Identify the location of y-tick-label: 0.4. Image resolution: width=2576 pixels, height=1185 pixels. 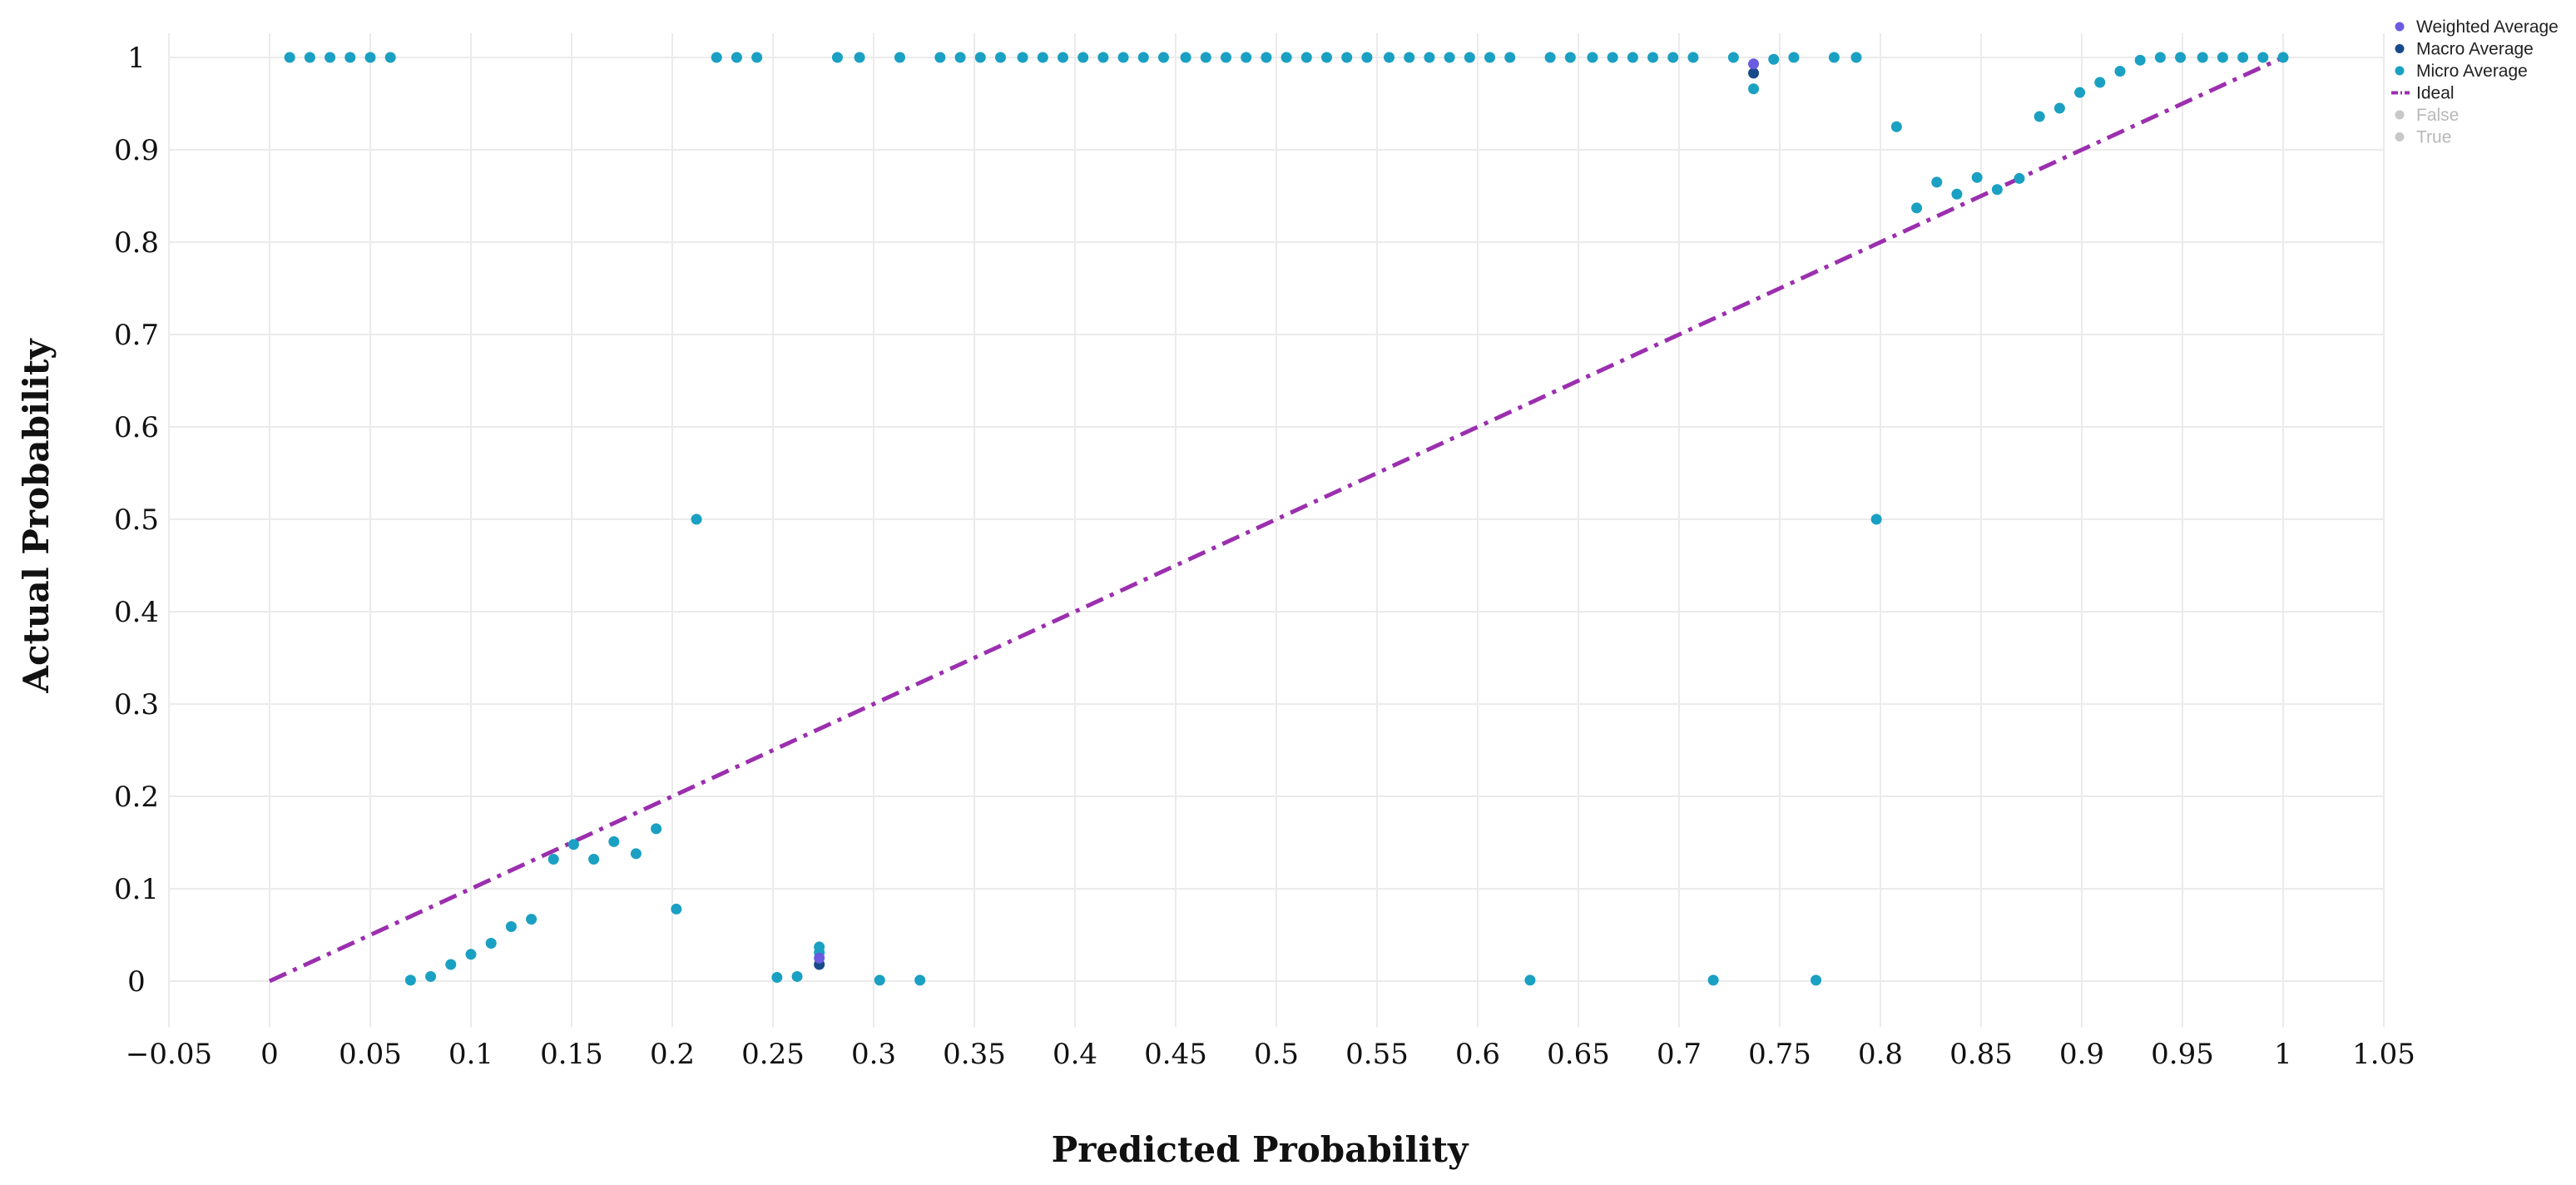
(136, 612).